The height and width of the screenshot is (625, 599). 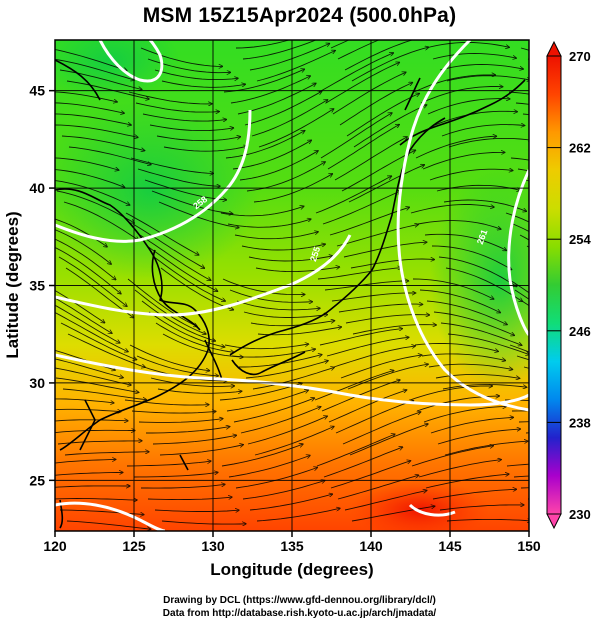 I want to click on y-axis-ticks: 25 30 35 40 45, so click(x=42, y=285).